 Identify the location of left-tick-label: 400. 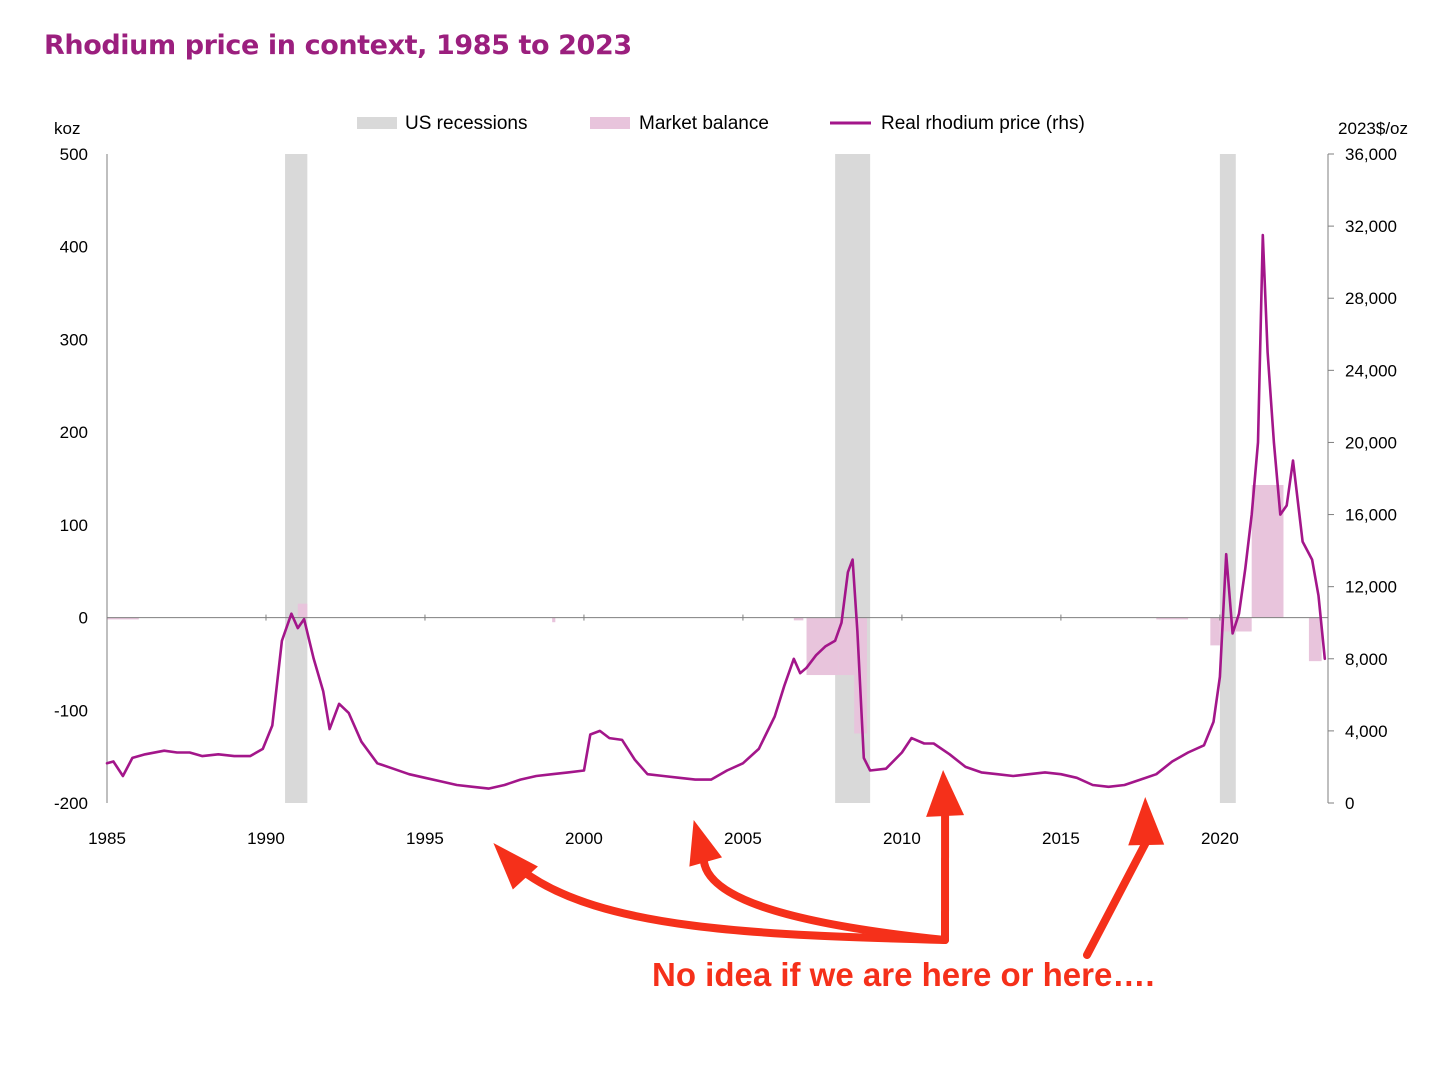
(74, 247).